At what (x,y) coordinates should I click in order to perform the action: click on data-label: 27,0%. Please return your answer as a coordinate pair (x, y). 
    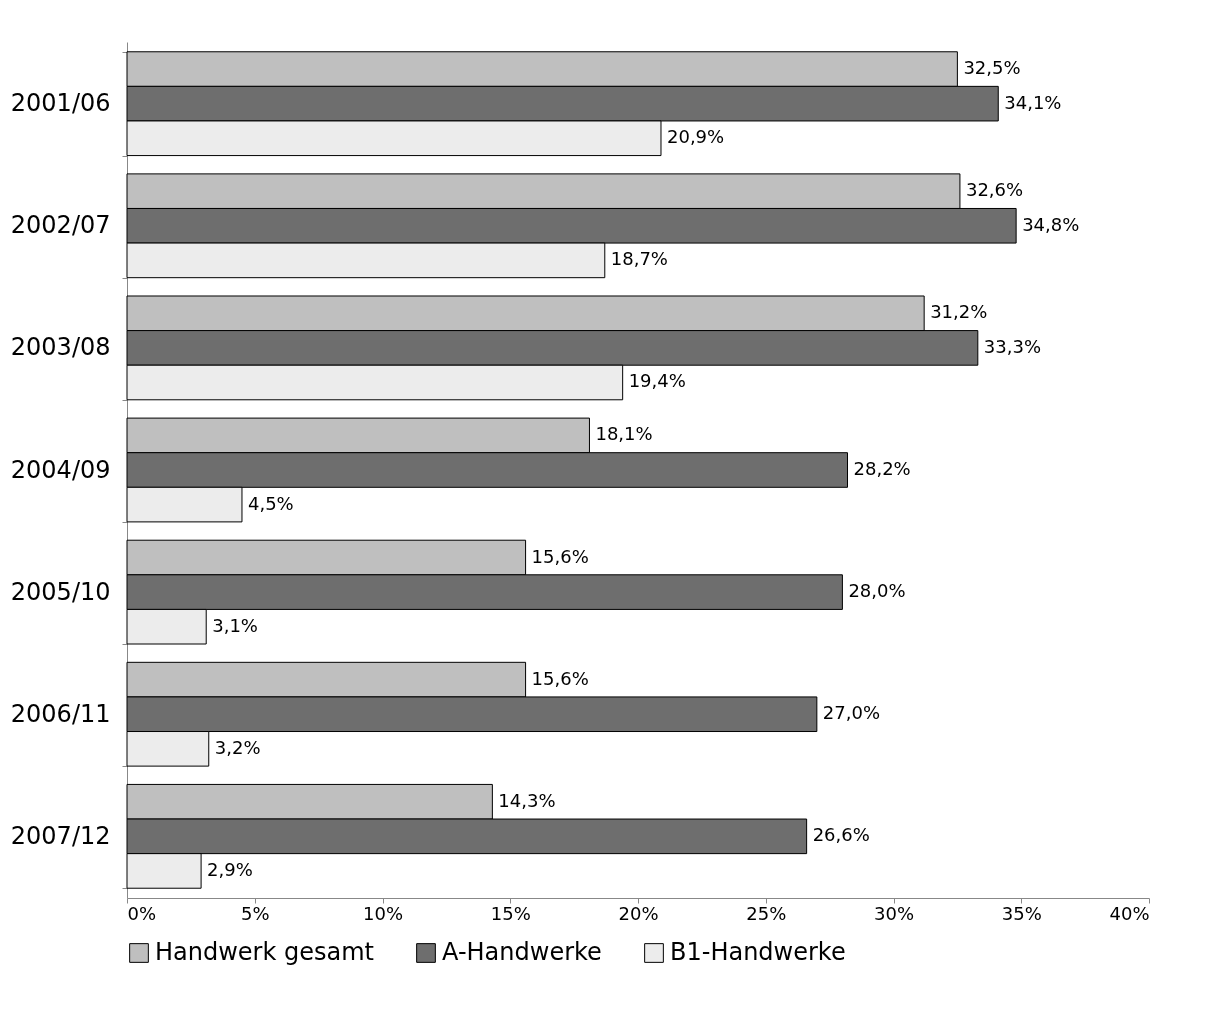
    Looking at the image, I should click on (851, 713).